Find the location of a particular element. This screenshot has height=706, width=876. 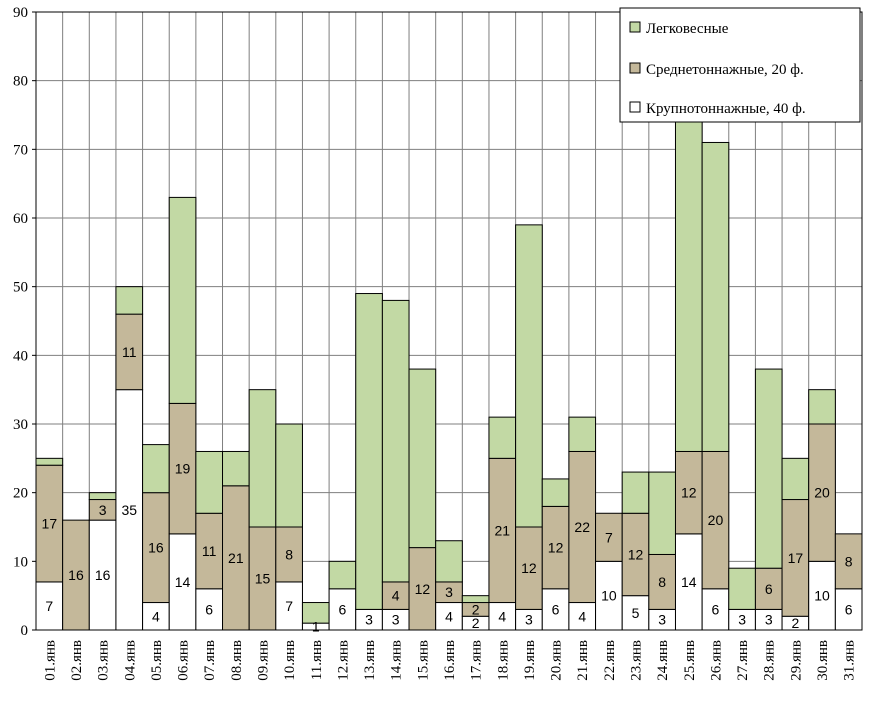

data-label: 19 is located at coordinates (183, 469).